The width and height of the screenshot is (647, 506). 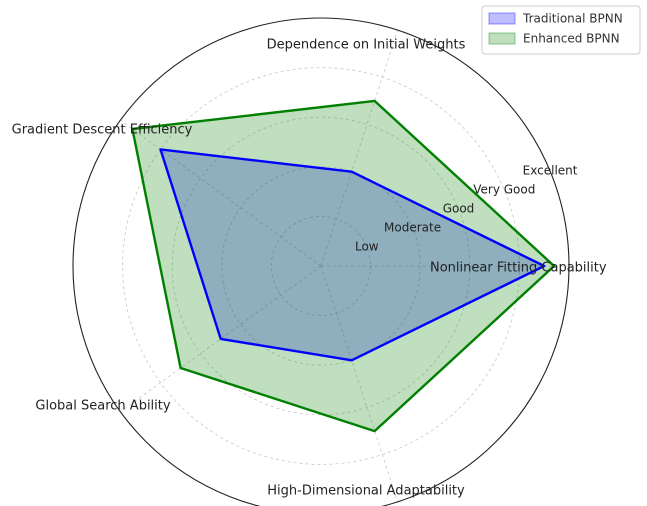 What do you see at coordinates (367, 247) in the screenshot?
I see `tick-label-0: Low` at bounding box center [367, 247].